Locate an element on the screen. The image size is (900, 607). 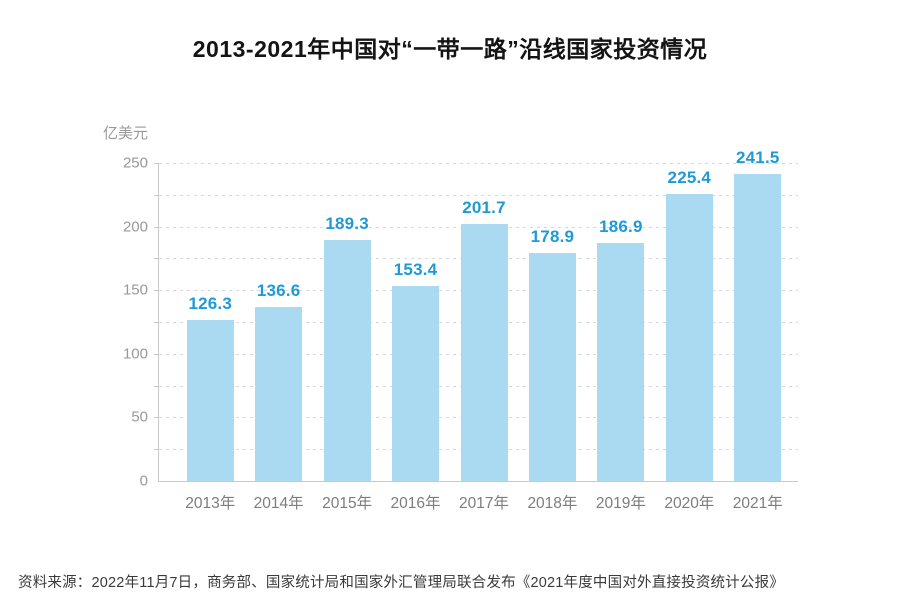
bar-value-label: 241.5 is located at coordinates (757, 157).